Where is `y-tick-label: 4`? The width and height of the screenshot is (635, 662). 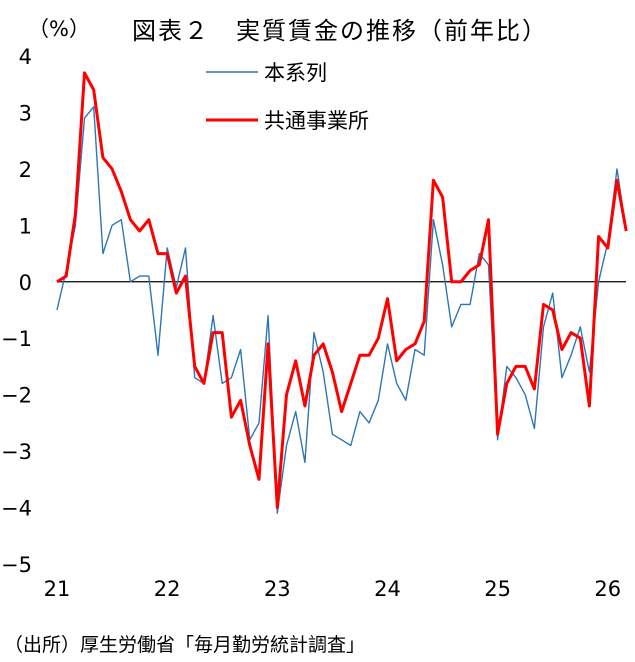
y-tick-label: 4 is located at coordinates (25, 57).